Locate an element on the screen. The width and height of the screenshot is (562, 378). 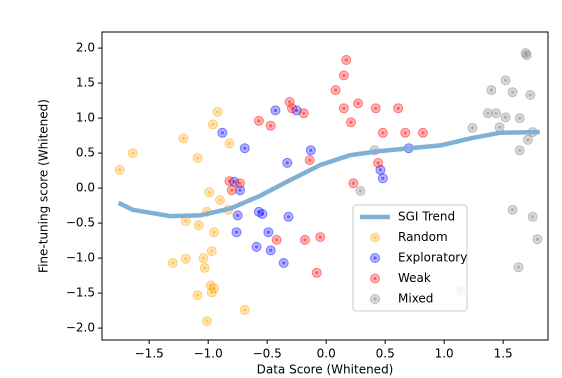
y-tick-label: 0.0 is located at coordinates (85, 188).